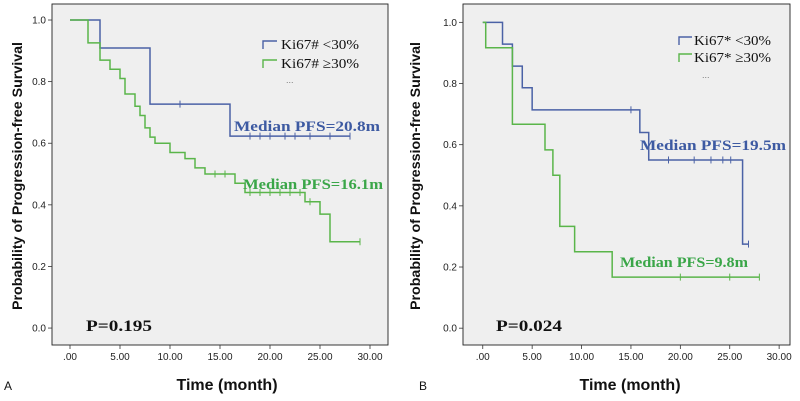 The width and height of the screenshot is (800, 401). I want to click on legend-item: Ki67# <30%, so click(310, 45).